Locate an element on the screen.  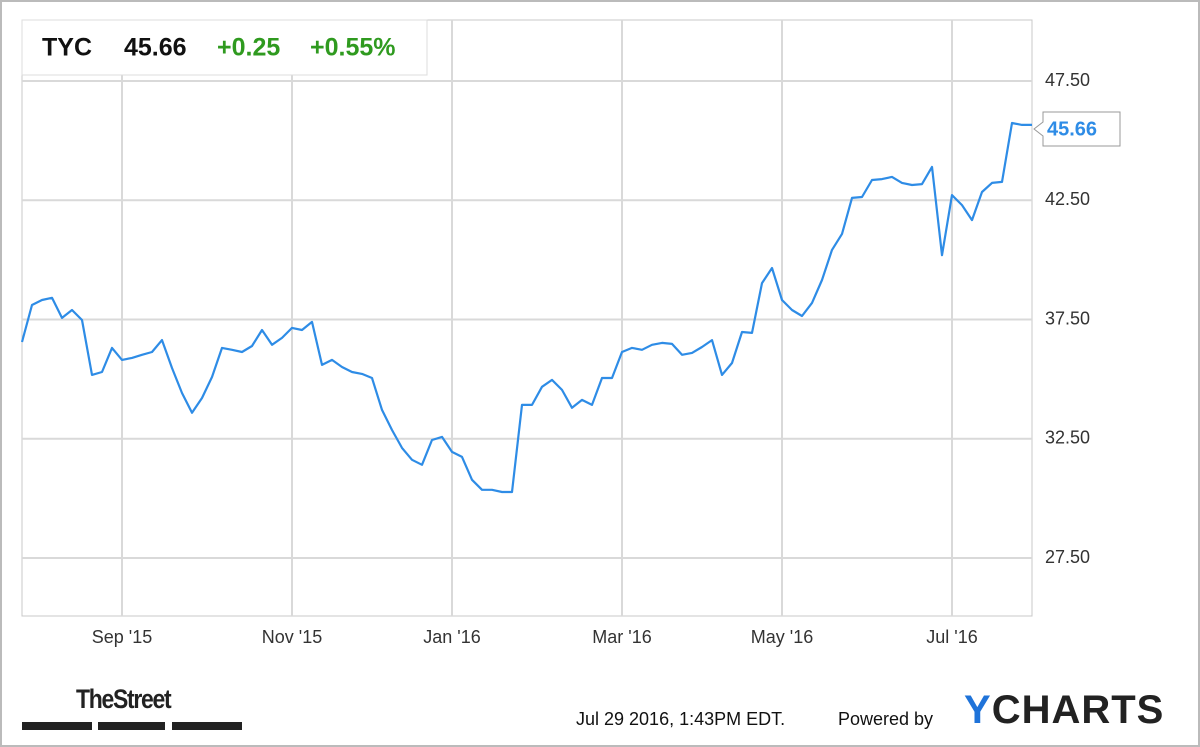
y-tick-label: 32.50 is located at coordinates (1067, 438).